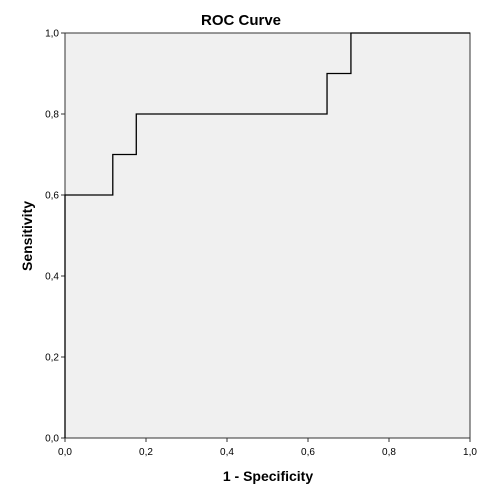 Image resolution: width=478 pixels, height=490 pixels. What do you see at coordinates (241, 20) in the screenshot?
I see `chart-title: ROC Curve` at bounding box center [241, 20].